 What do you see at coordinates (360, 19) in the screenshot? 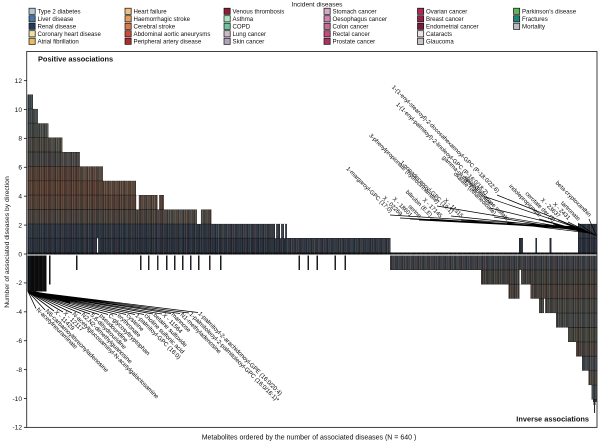
I see `svg-text: Oesophagus cancer` at bounding box center [360, 19].